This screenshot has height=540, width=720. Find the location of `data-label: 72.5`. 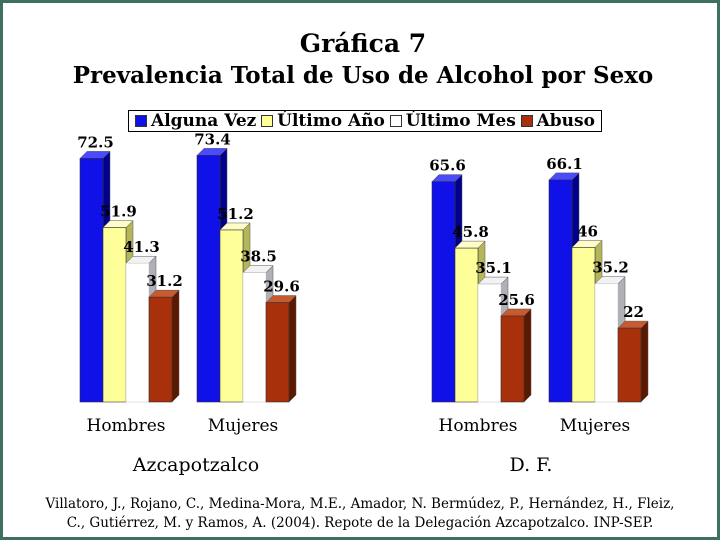

data-label: 72.5 is located at coordinates (95, 142).